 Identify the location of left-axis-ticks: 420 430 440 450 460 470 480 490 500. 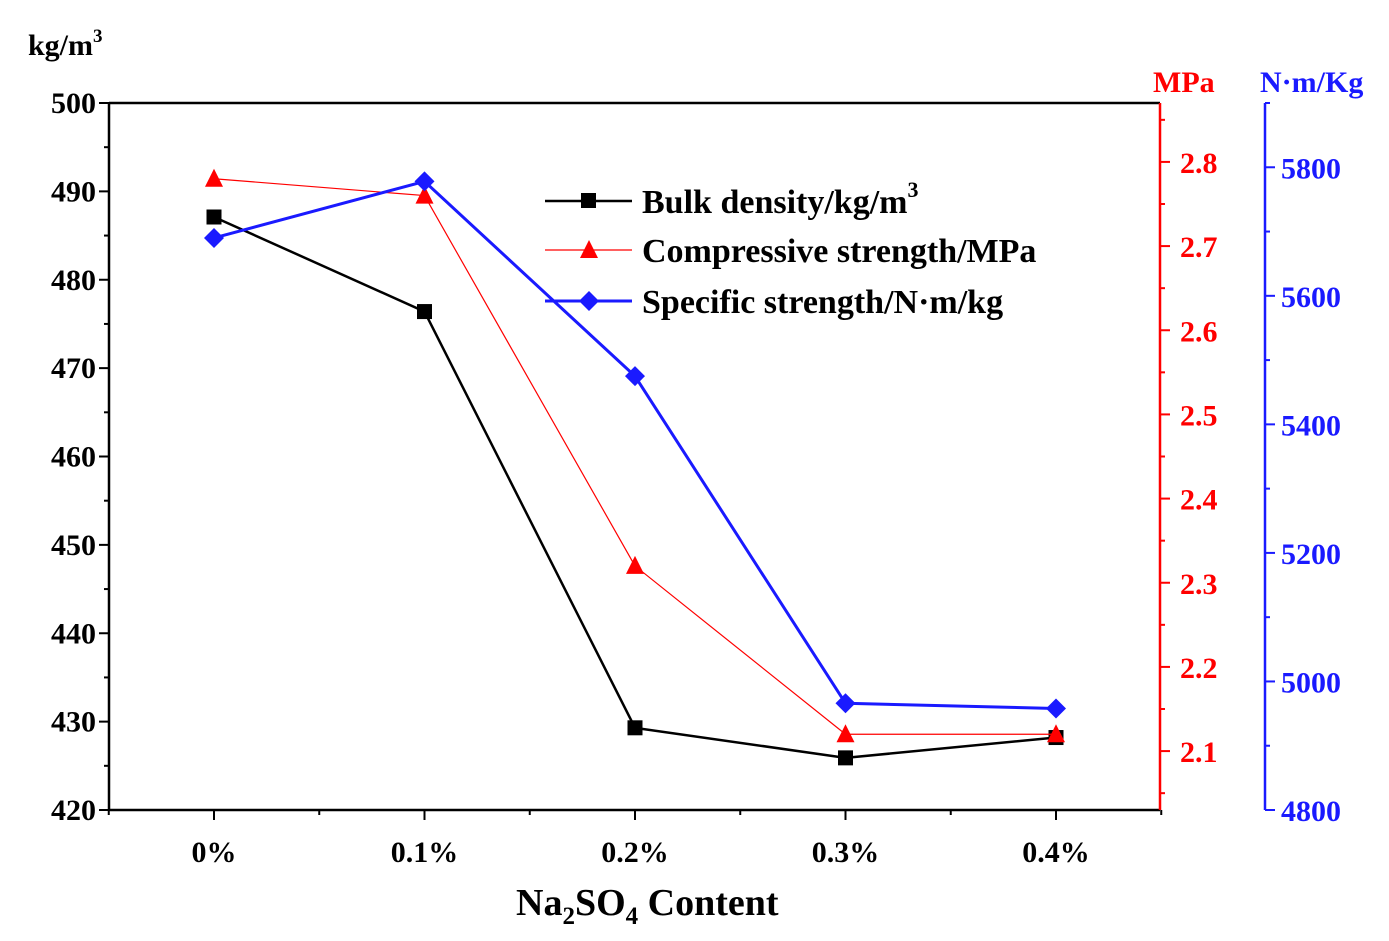
(80, 457).